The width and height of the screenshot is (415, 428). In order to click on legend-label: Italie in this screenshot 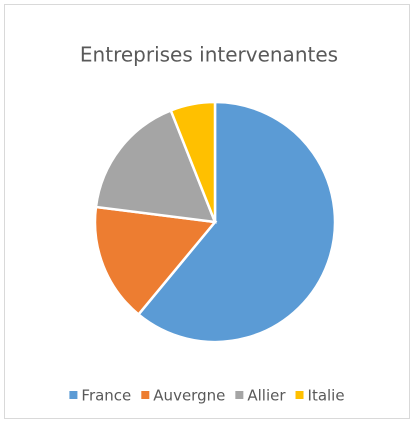, I will do `click(326, 396)`.